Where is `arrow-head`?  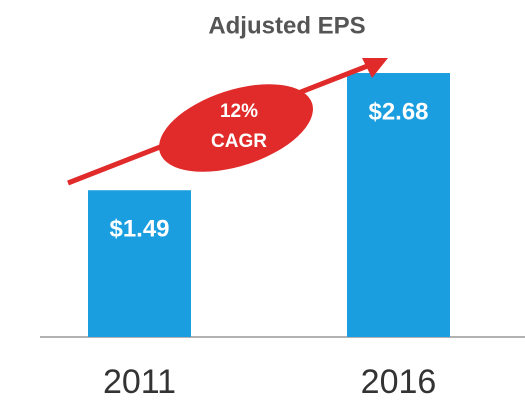
arrow-head is located at coordinates (375, 68).